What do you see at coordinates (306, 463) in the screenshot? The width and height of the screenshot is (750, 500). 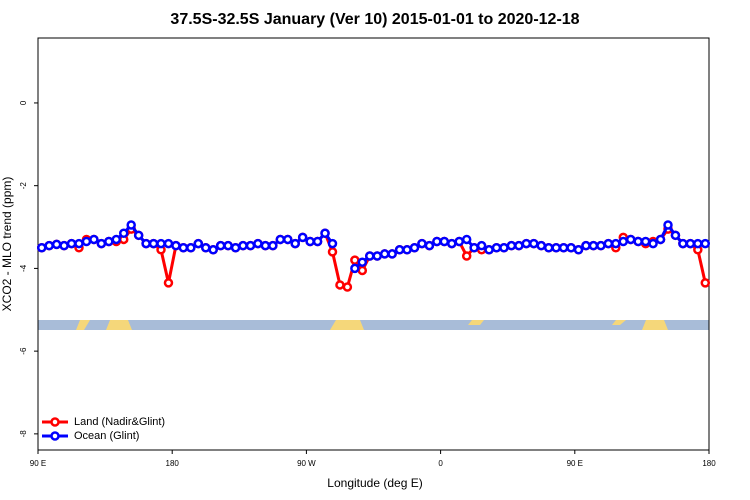 I see `x-tick-label: 90 W` at bounding box center [306, 463].